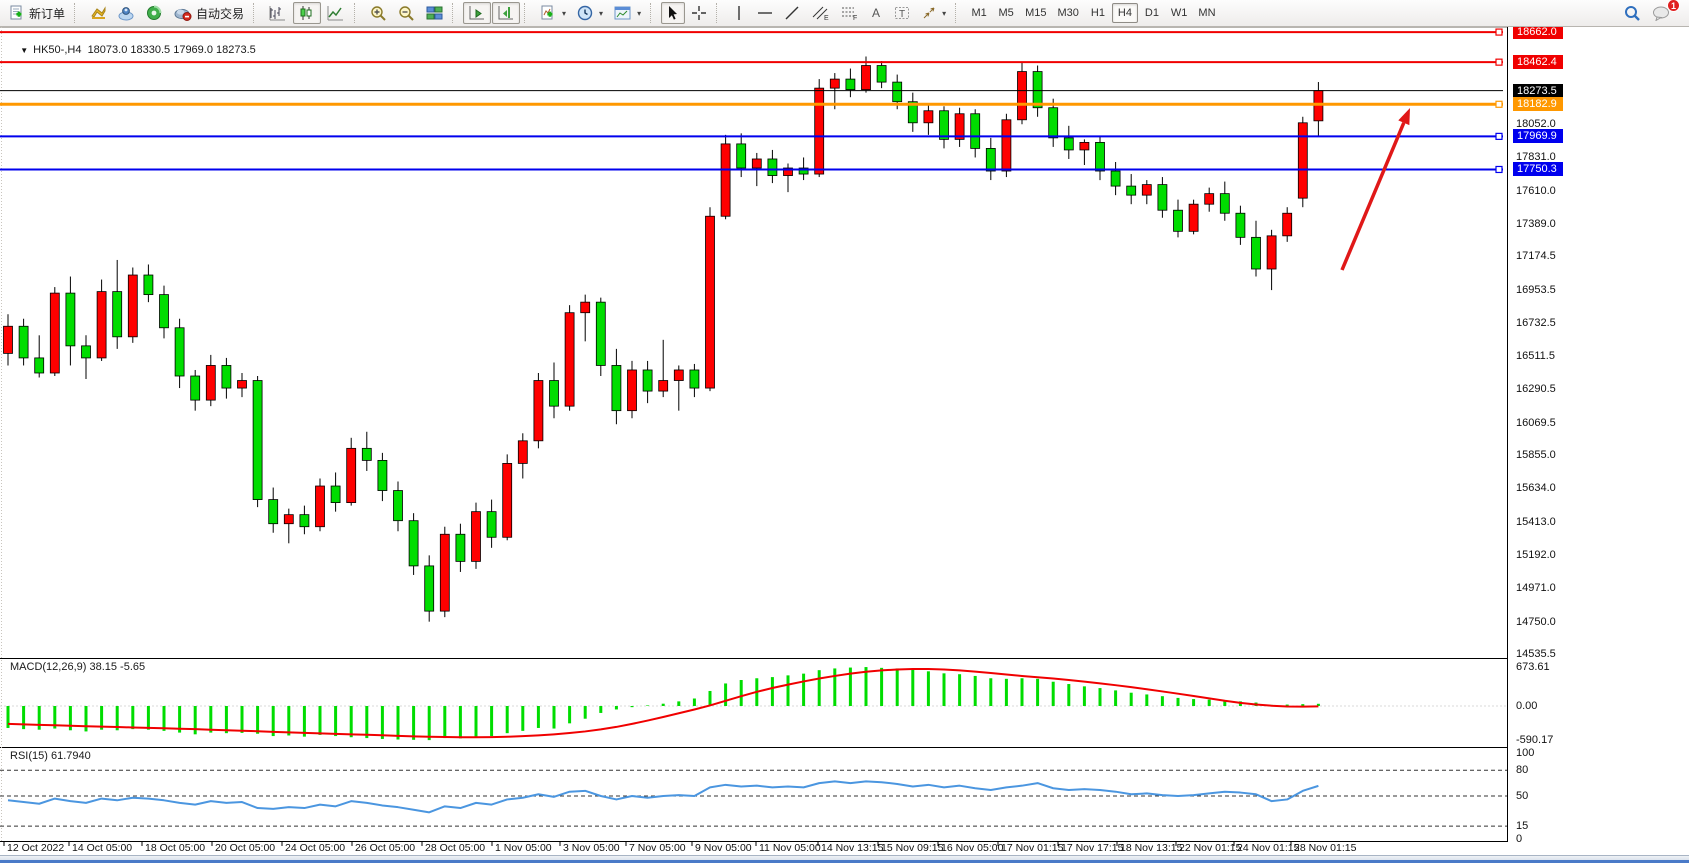  I want to click on data-window-icon, so click(154, 13).